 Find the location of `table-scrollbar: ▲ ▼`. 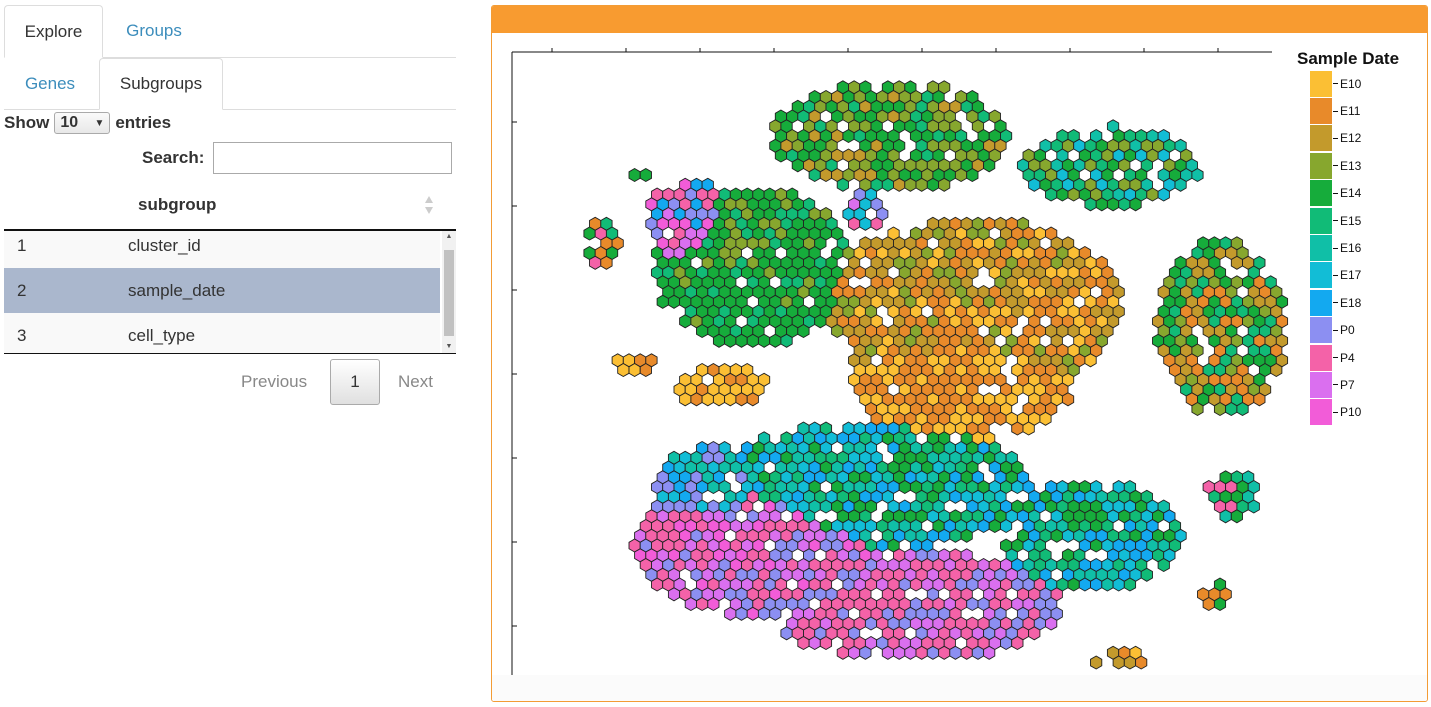

table-scrollbar: ▲ ▼ is located at coordinates (449, 292).